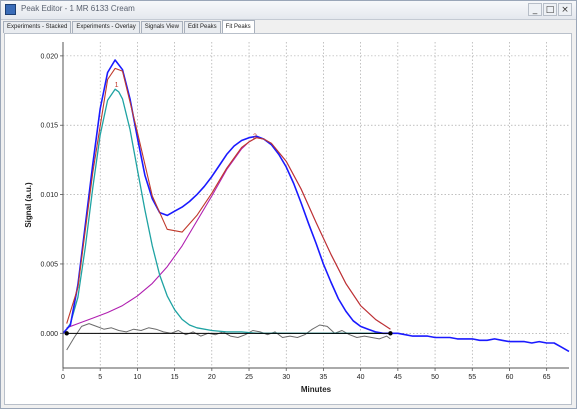 Image resolution: width=577 pixels, height=409 pixels. What do you see at coordinates (510, 377) in the screenshot?
I see `x-tick-label: 60` at bounding box center [510, 377].